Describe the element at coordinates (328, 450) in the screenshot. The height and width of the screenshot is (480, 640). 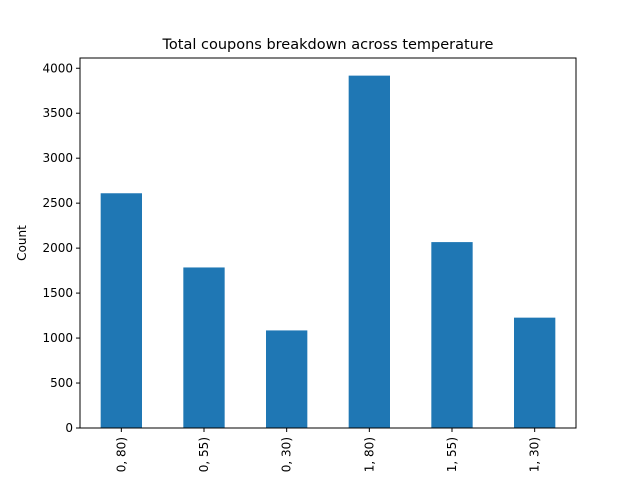
I see `x-axis-ticks: 0, 80) 0, 55) 0, 30) 1, 80) 1, 55) 1, 30)` at that location.